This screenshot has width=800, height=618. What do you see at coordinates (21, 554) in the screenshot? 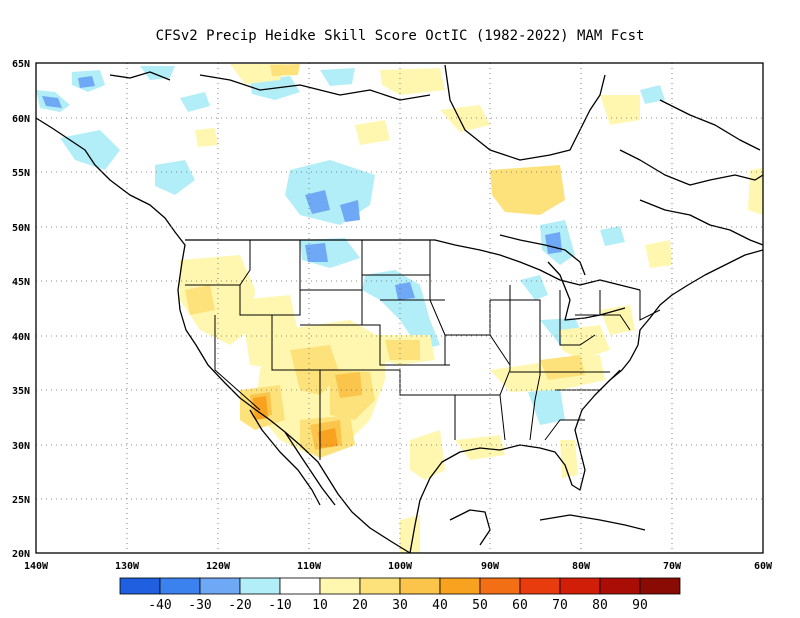
I see `lat-label-20n: 20N` at bounding box center [21, 554].